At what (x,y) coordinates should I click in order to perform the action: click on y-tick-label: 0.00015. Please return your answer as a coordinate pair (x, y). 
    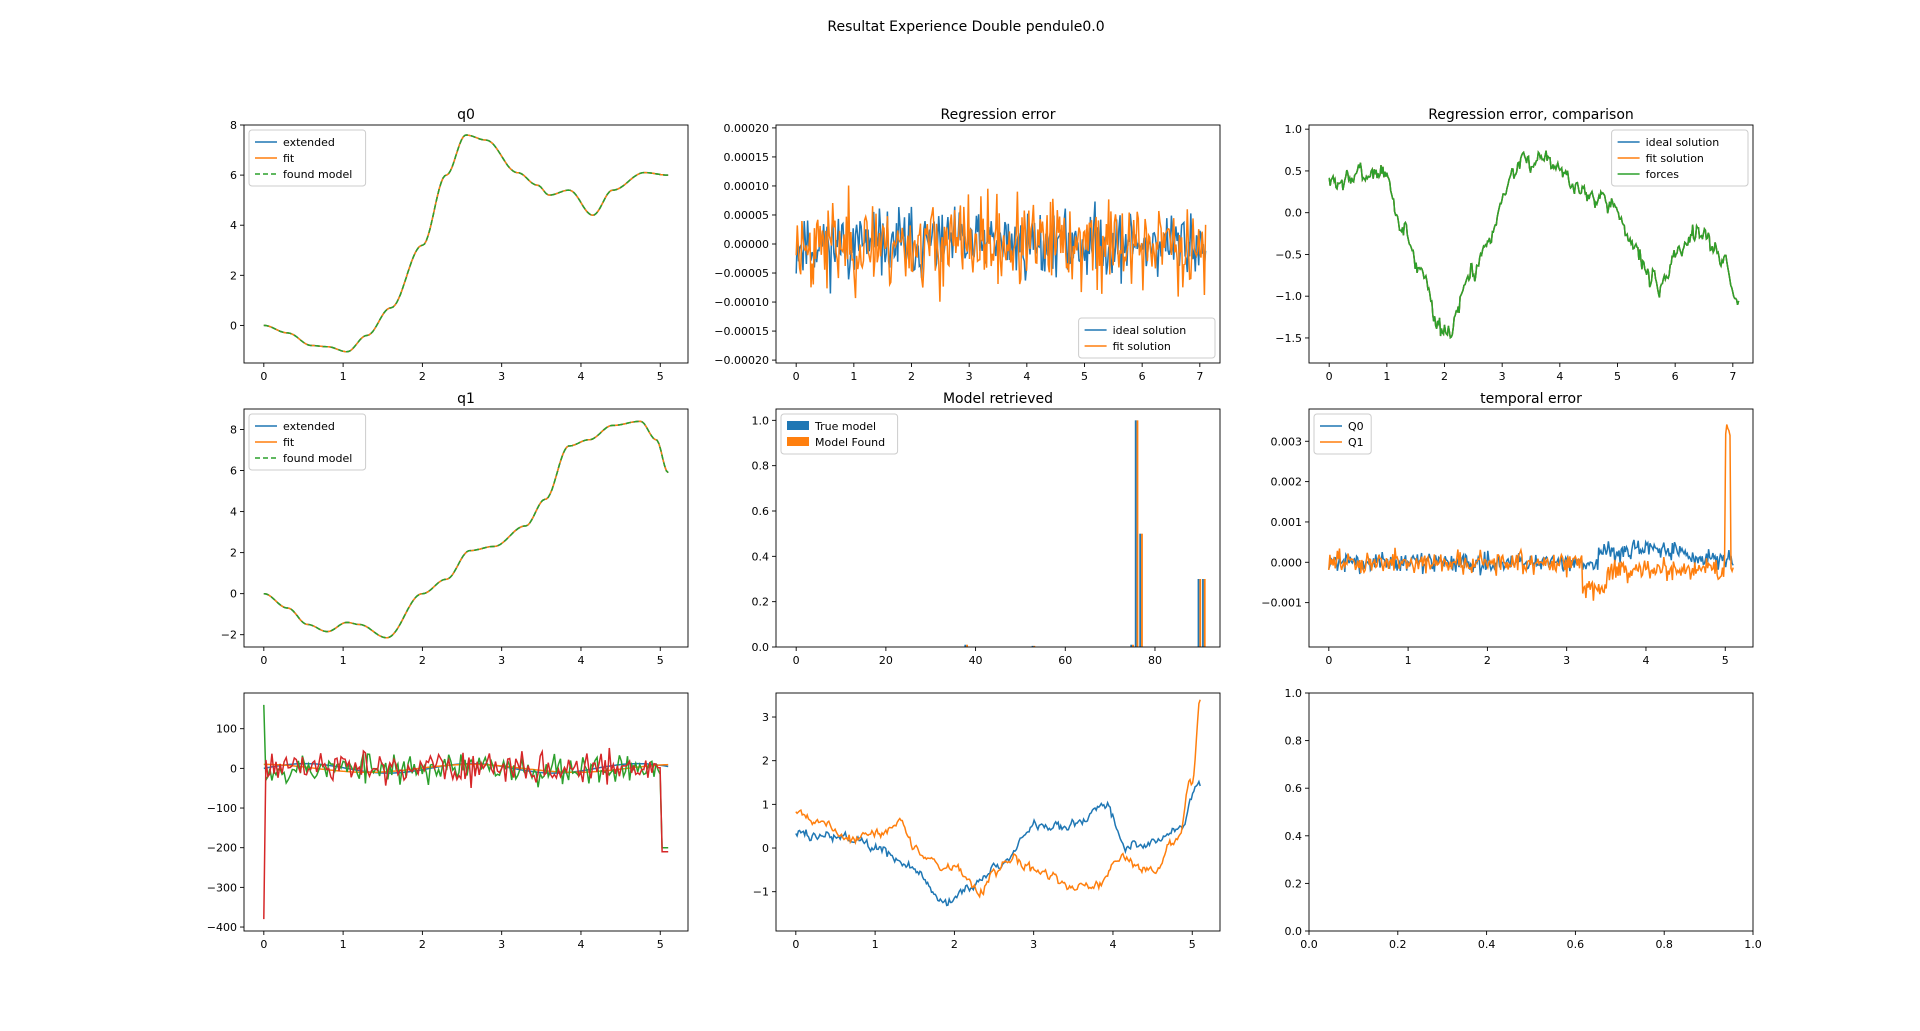
    Looking at the image, I should click on (747, 157).